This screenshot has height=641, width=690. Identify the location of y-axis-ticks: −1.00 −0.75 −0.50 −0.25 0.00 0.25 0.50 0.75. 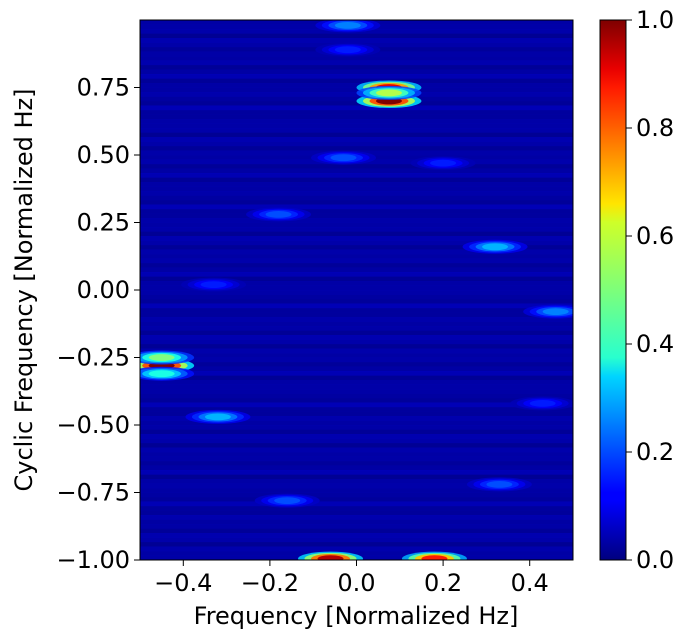
(98, 324).